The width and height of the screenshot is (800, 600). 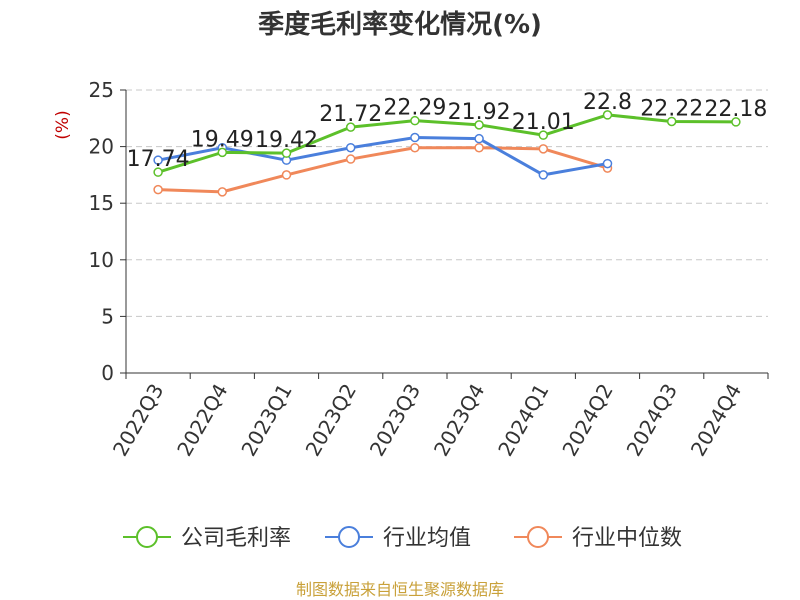 I want to click on data-label: 22.22, so click(x=671, y=108).